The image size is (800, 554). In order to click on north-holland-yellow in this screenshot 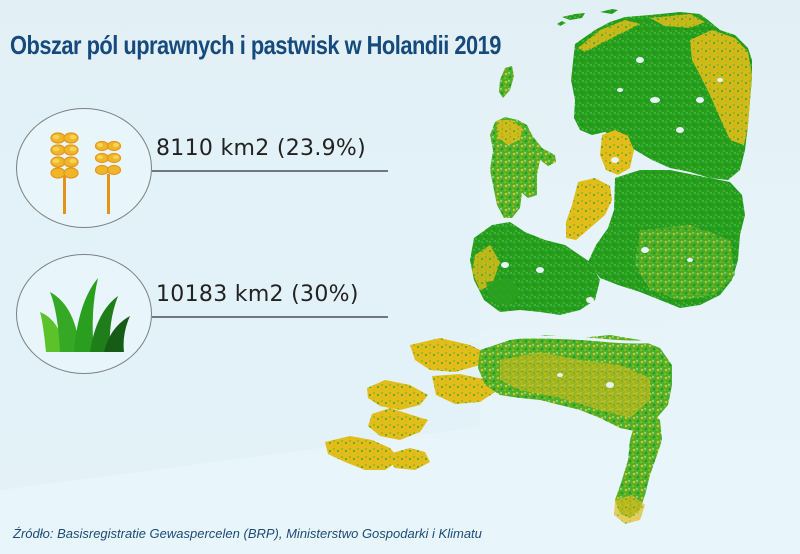, I will do `click(509, 132)`.